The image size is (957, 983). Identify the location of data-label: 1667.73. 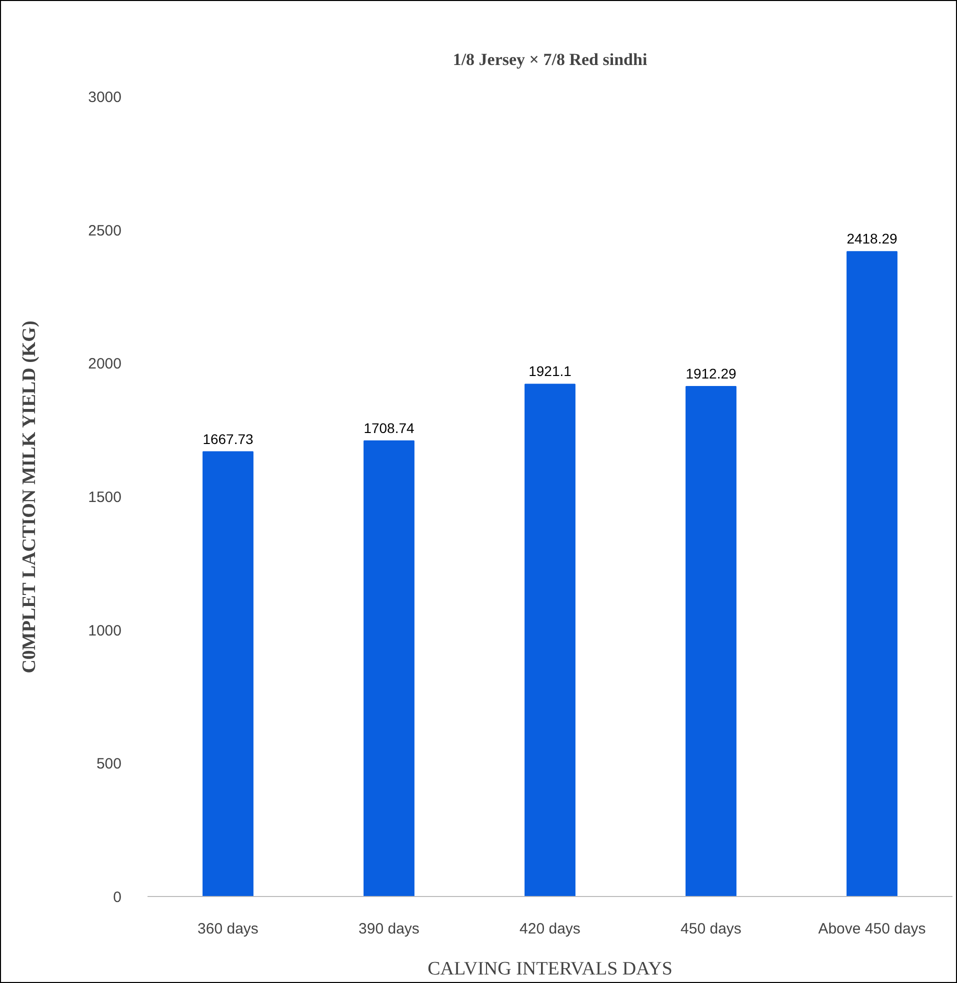
(228, 438).